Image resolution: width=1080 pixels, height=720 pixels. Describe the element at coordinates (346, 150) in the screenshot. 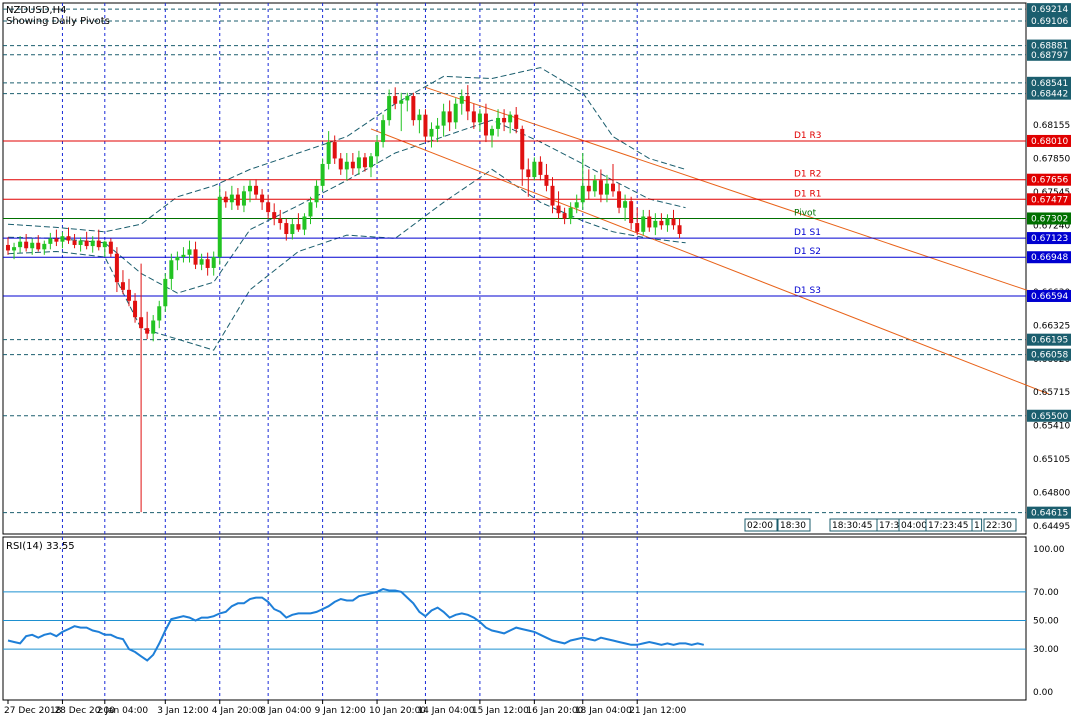

I see `bollinger-upper` at that location.